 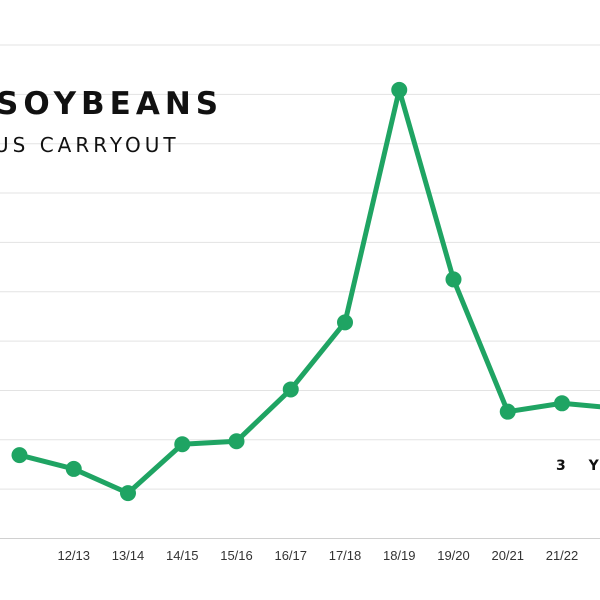 I want to click on chart-annotation: 3 YE, so click(x=578, y=466).